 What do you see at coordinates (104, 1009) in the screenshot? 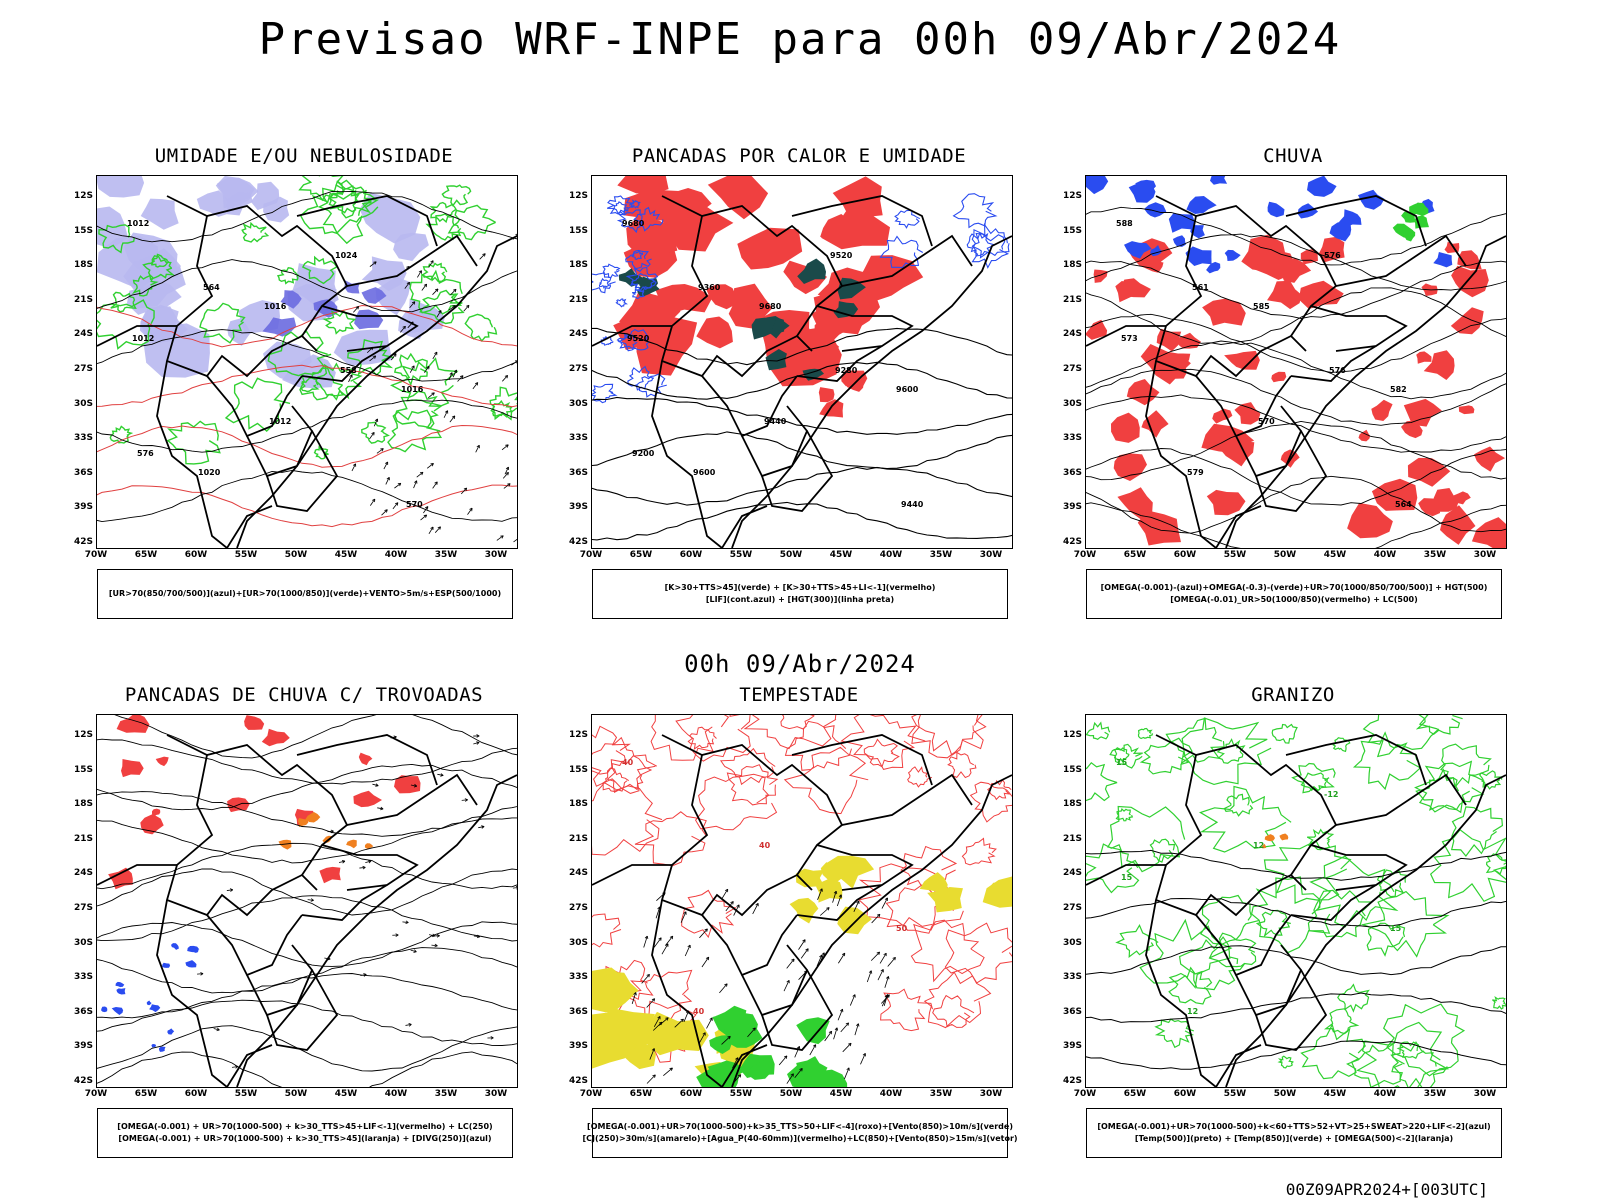
I see `divergence-shading` at bounding box center [104, 1009].